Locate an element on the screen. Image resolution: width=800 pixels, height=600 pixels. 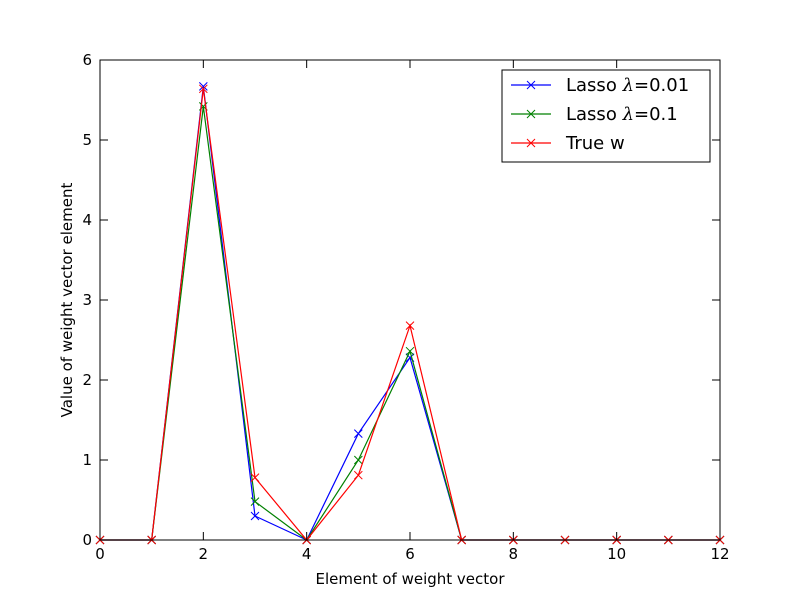
legend-entry: True w is located at coordinates (568, 143).